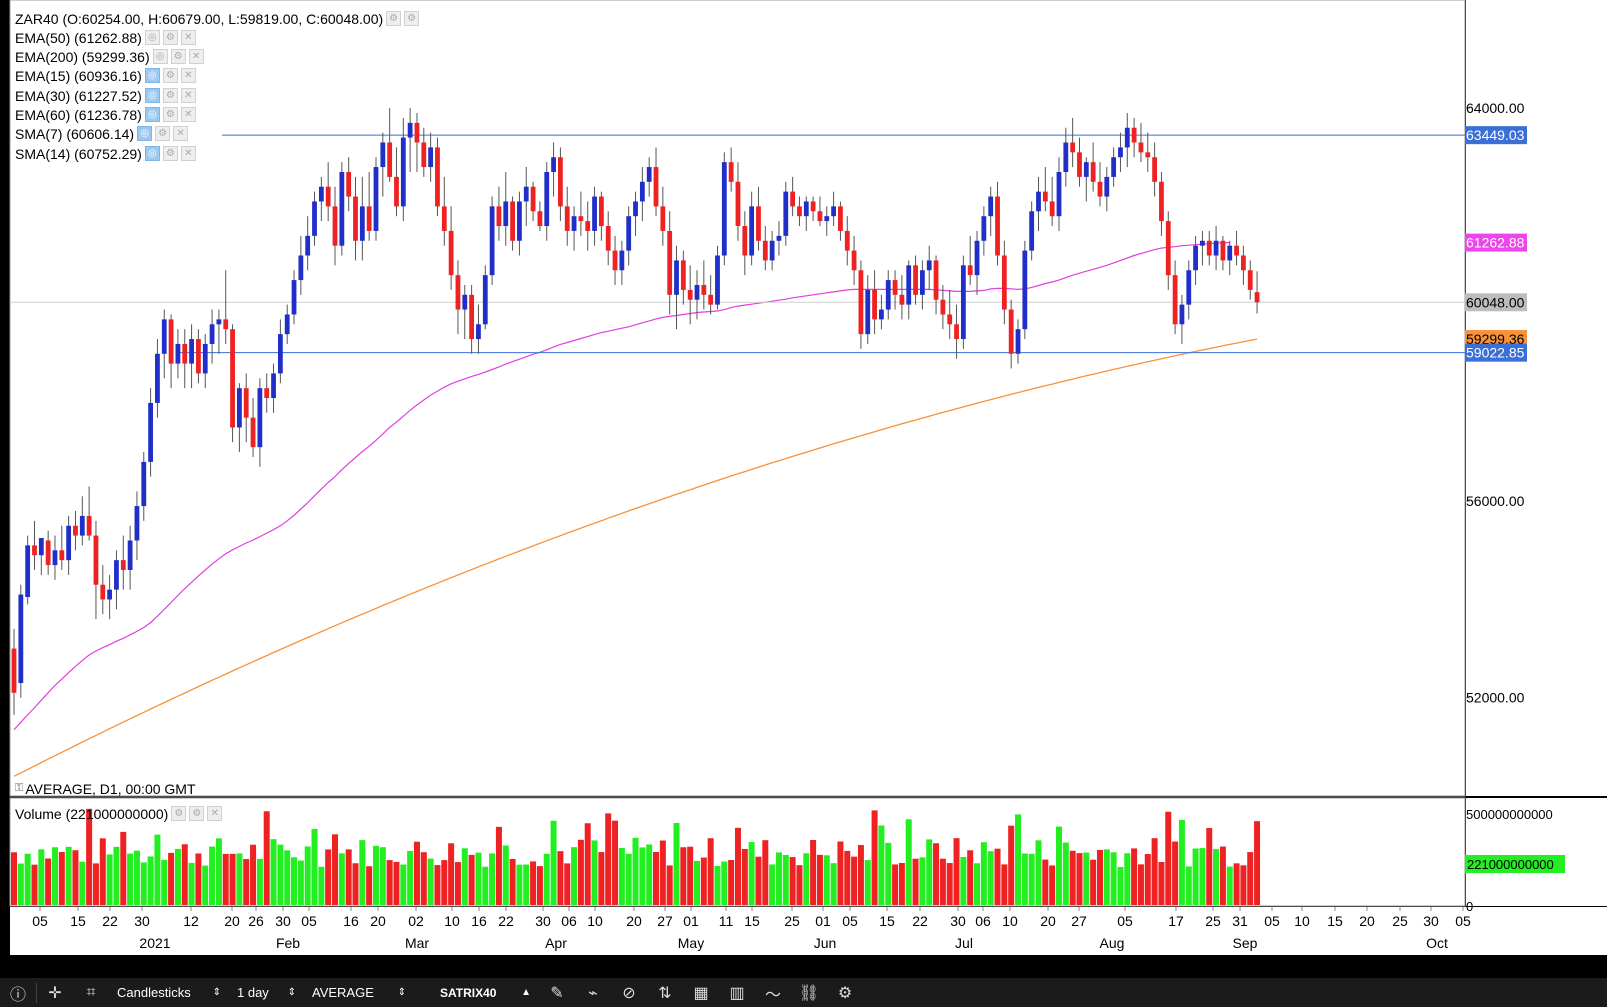  What do you see at coordinates (557, 993) in the screenshot?
I see `pencil-icon: ✎` at bounding box center [557, 993].